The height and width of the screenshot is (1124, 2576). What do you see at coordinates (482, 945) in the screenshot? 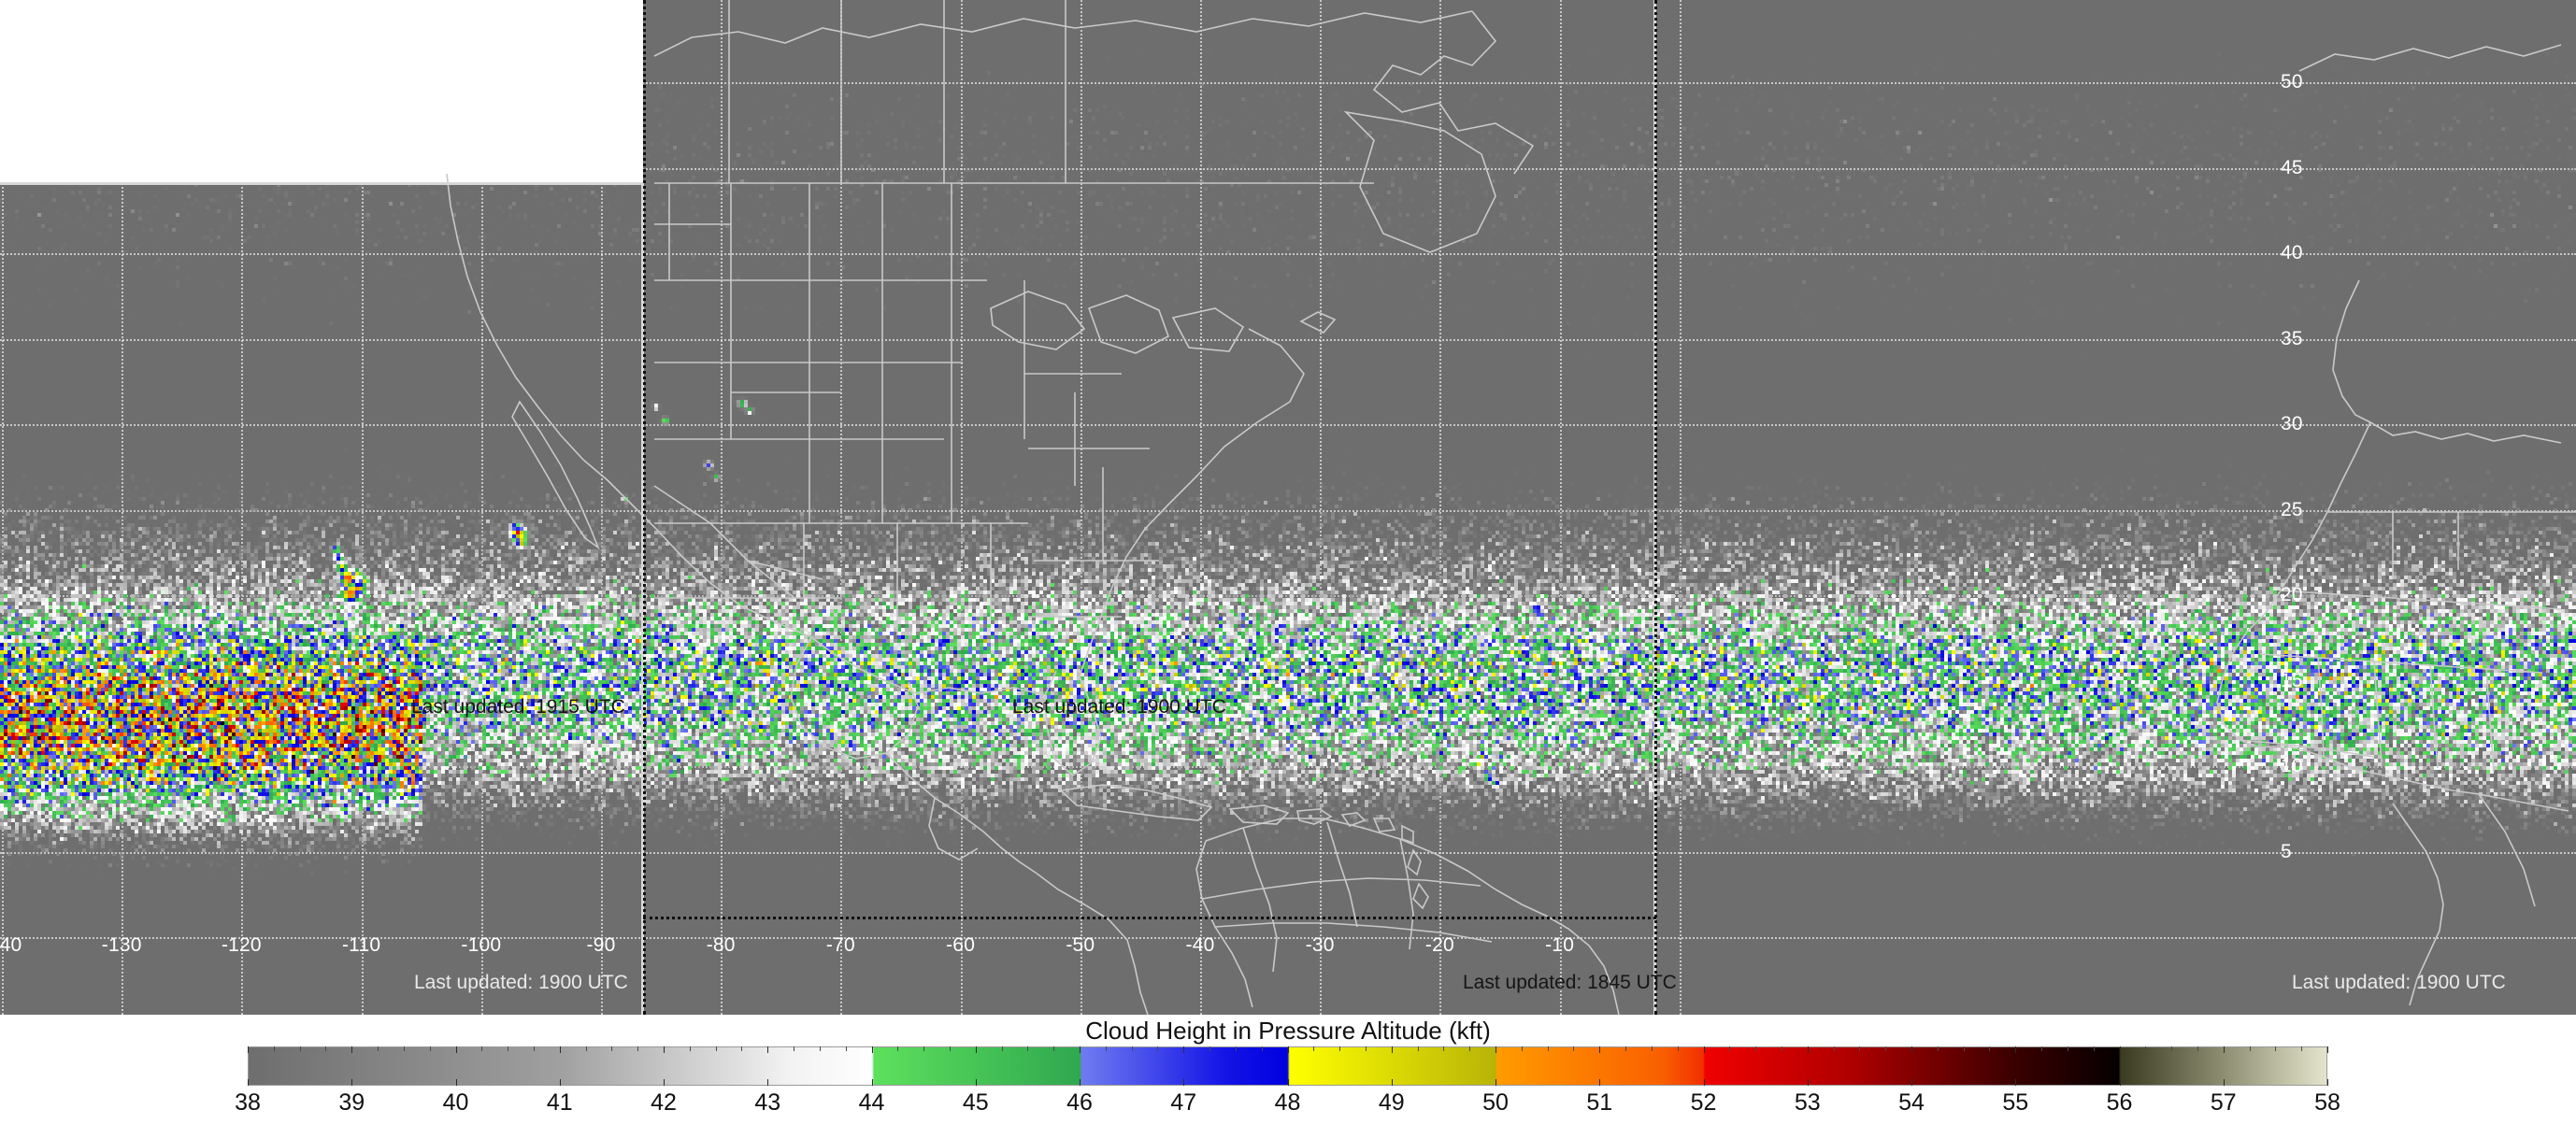
I see `longitude-label: -100` at bounding box center [482, 945].